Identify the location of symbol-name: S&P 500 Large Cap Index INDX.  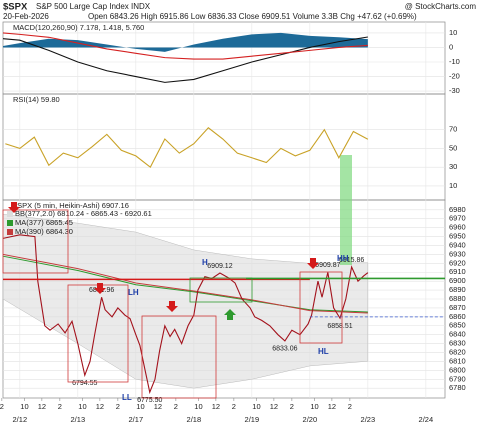
(93, 6).